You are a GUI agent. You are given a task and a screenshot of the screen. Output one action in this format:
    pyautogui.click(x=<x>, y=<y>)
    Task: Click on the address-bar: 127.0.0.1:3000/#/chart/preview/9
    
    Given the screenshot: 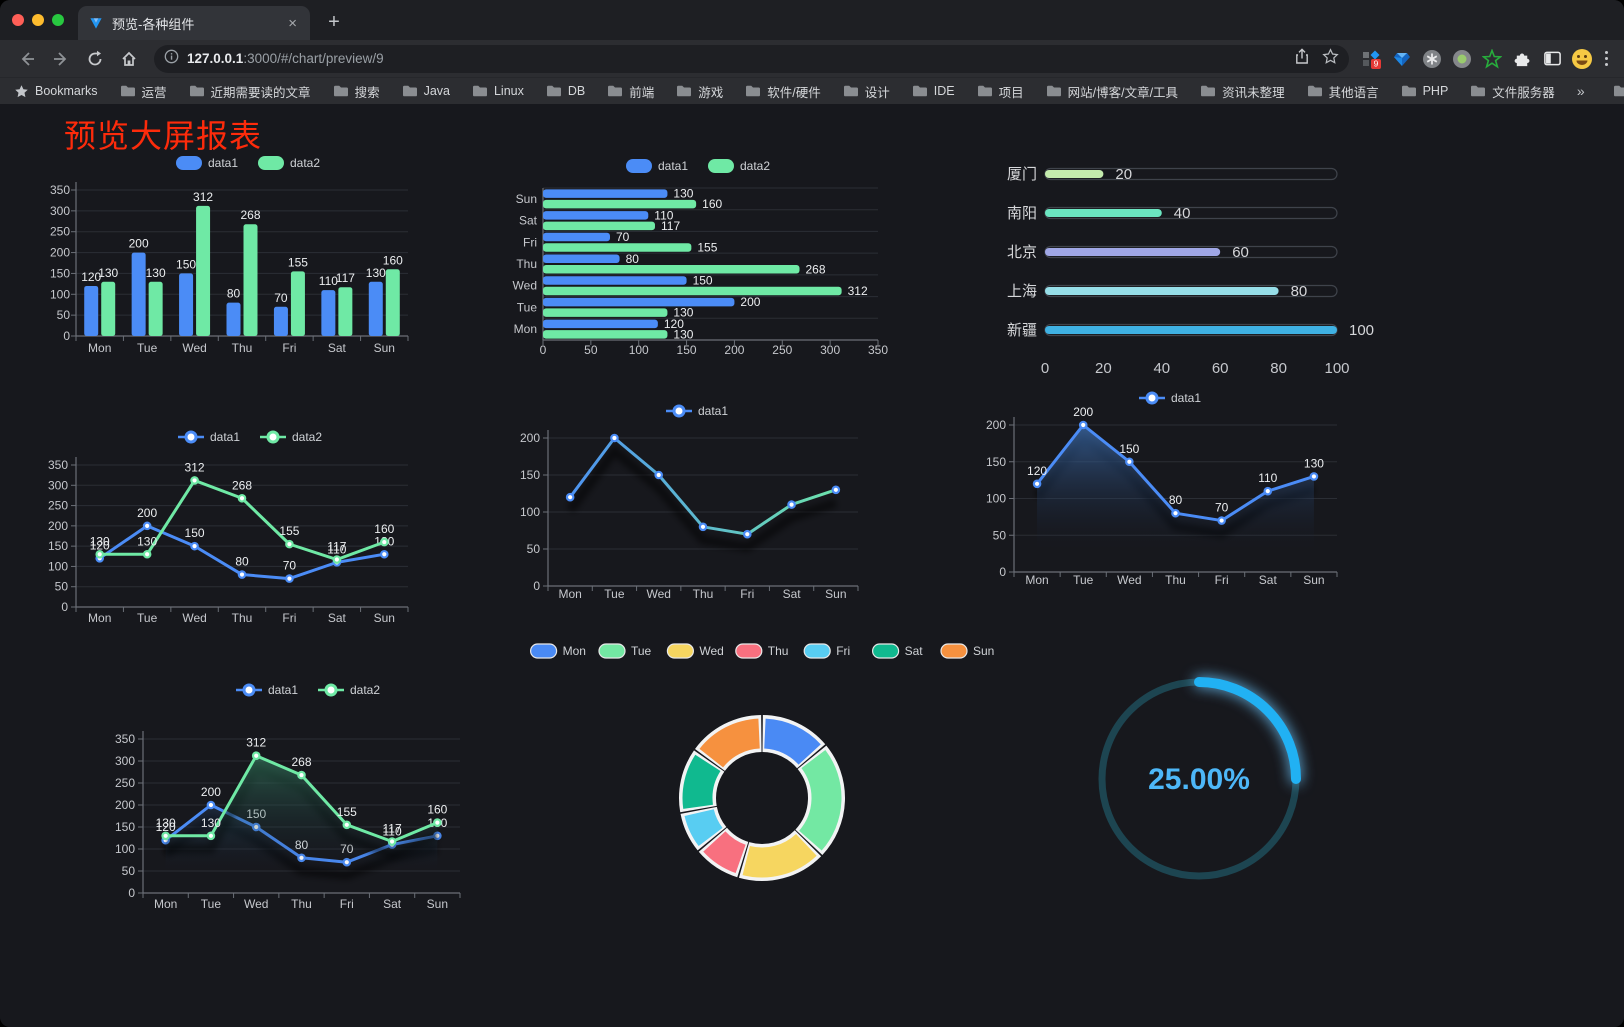 What is the action you would take?
    pyautogui.click(x=751, y=58)
    